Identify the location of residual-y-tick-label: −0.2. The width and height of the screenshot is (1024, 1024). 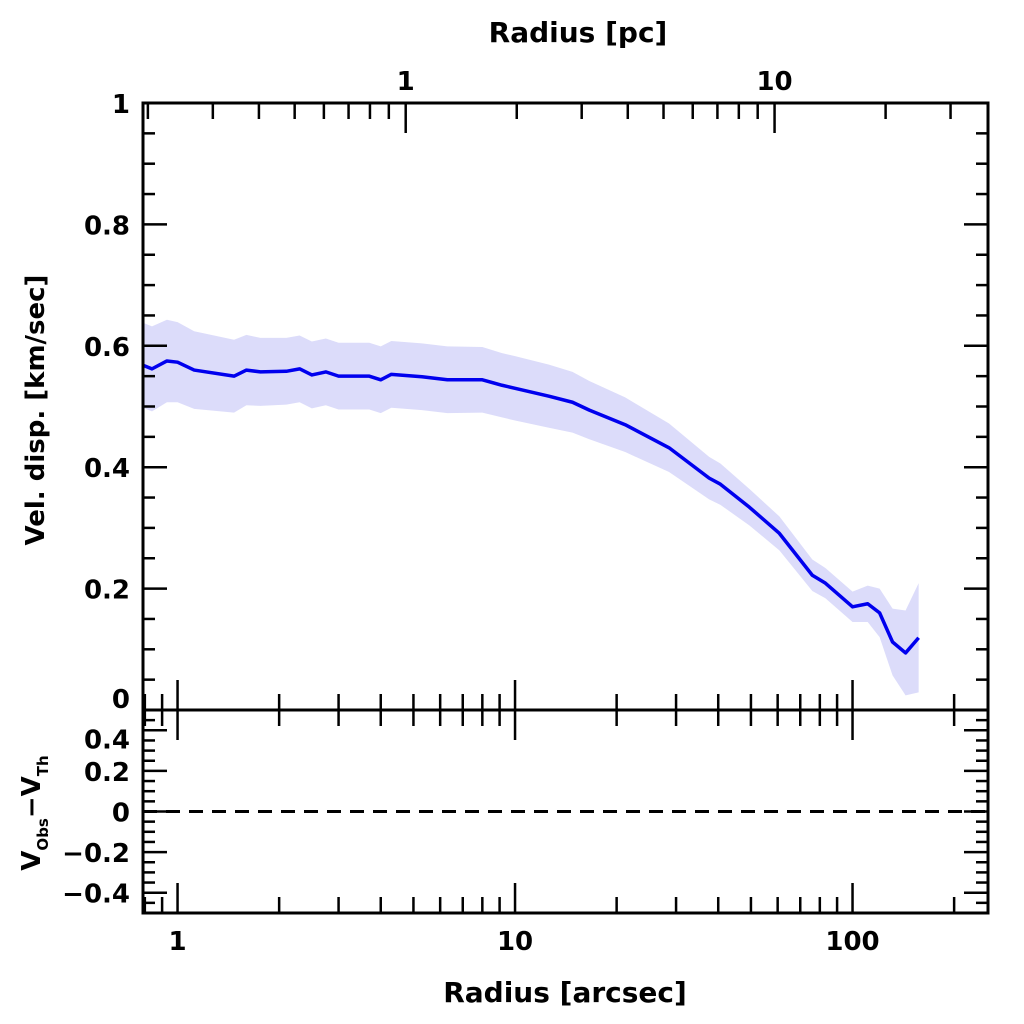
(96, 854).